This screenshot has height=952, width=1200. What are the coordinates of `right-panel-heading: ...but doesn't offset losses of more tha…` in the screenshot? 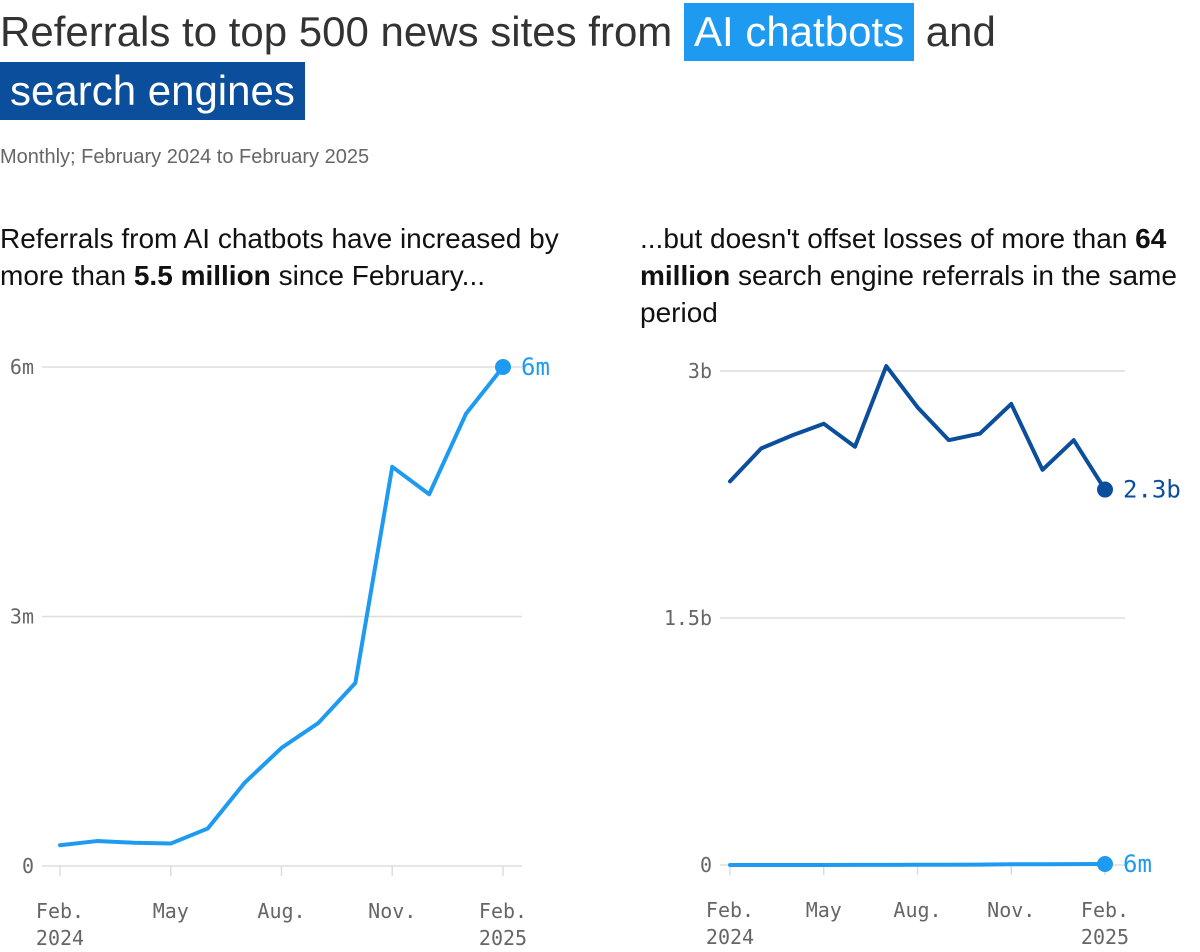 It's located at (920, 275).